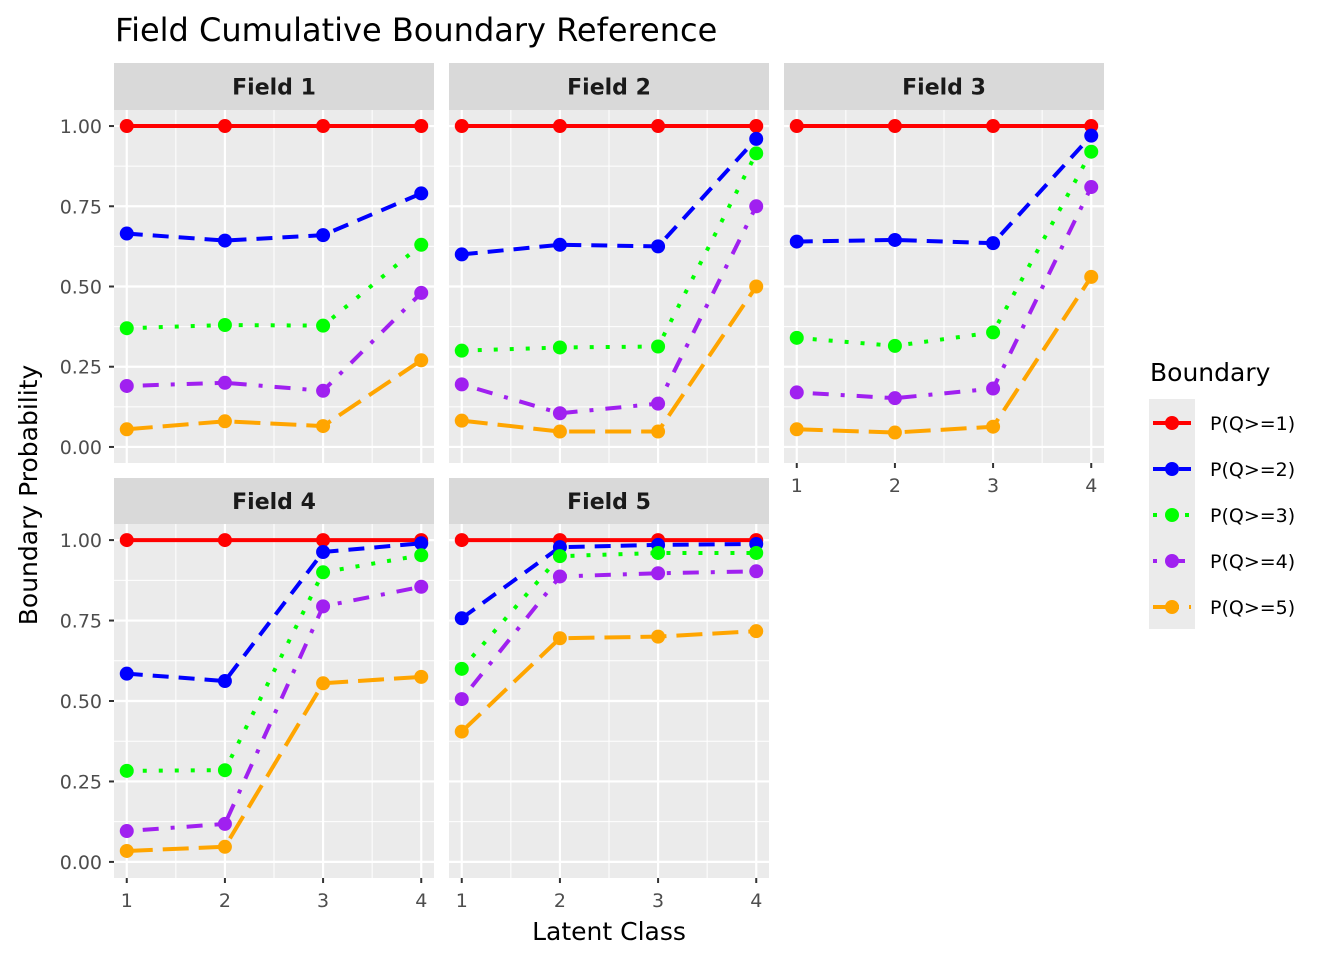 This screenshot has height=960, width=1344. Describe the element at coordinates (1091, 486) in the screenshot. I see `x-tick-label: 4` at that location.